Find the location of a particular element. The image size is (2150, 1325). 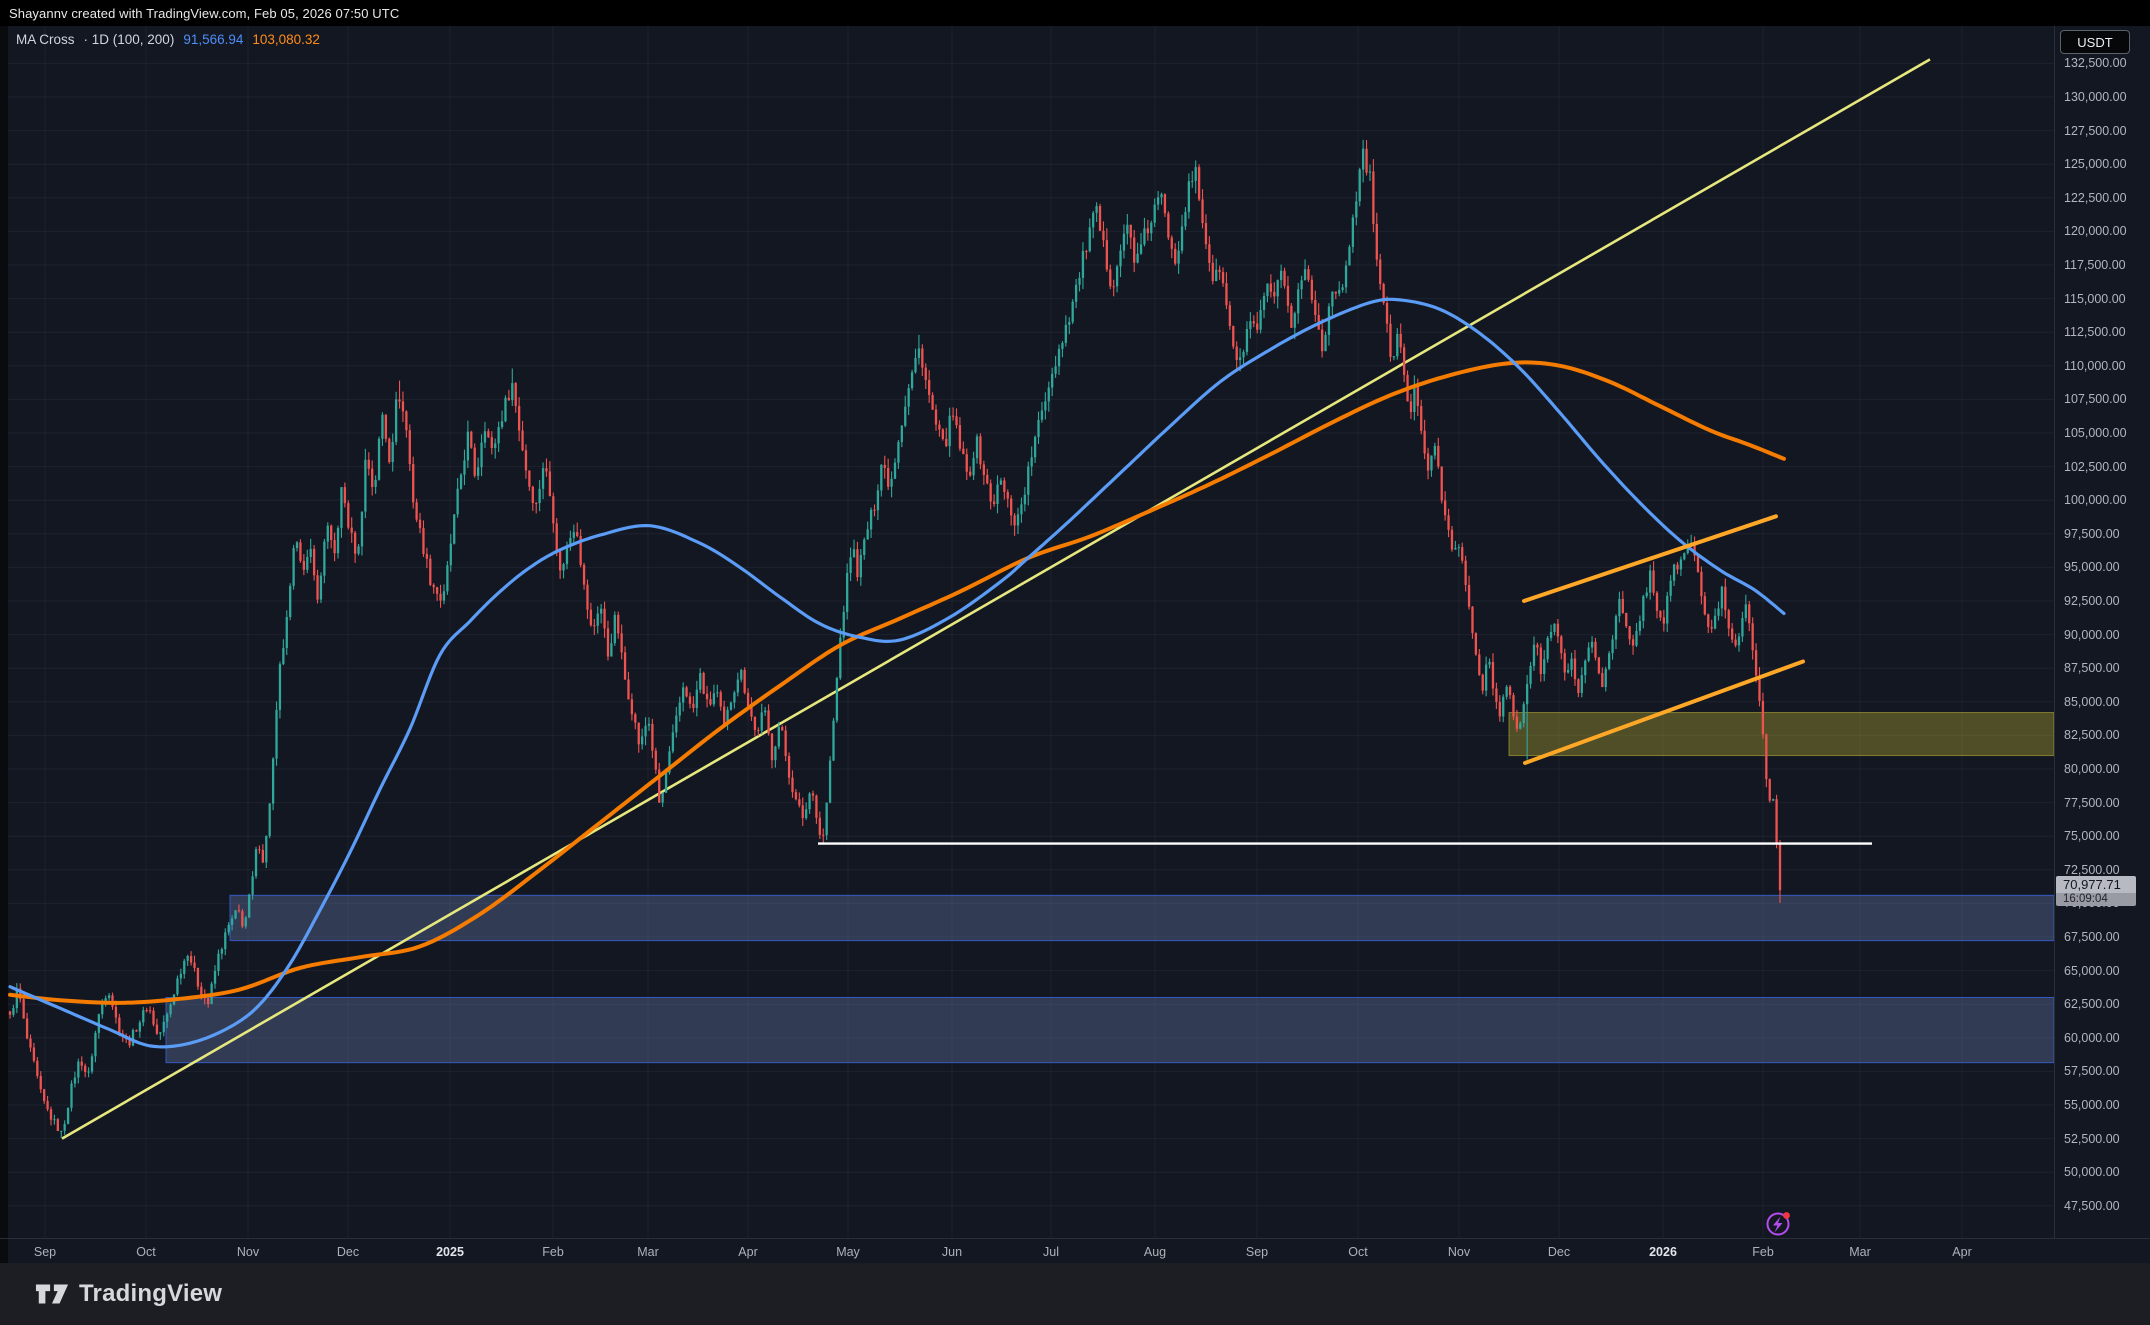

time-tick-label: May is located at coordinates (848, 1251).